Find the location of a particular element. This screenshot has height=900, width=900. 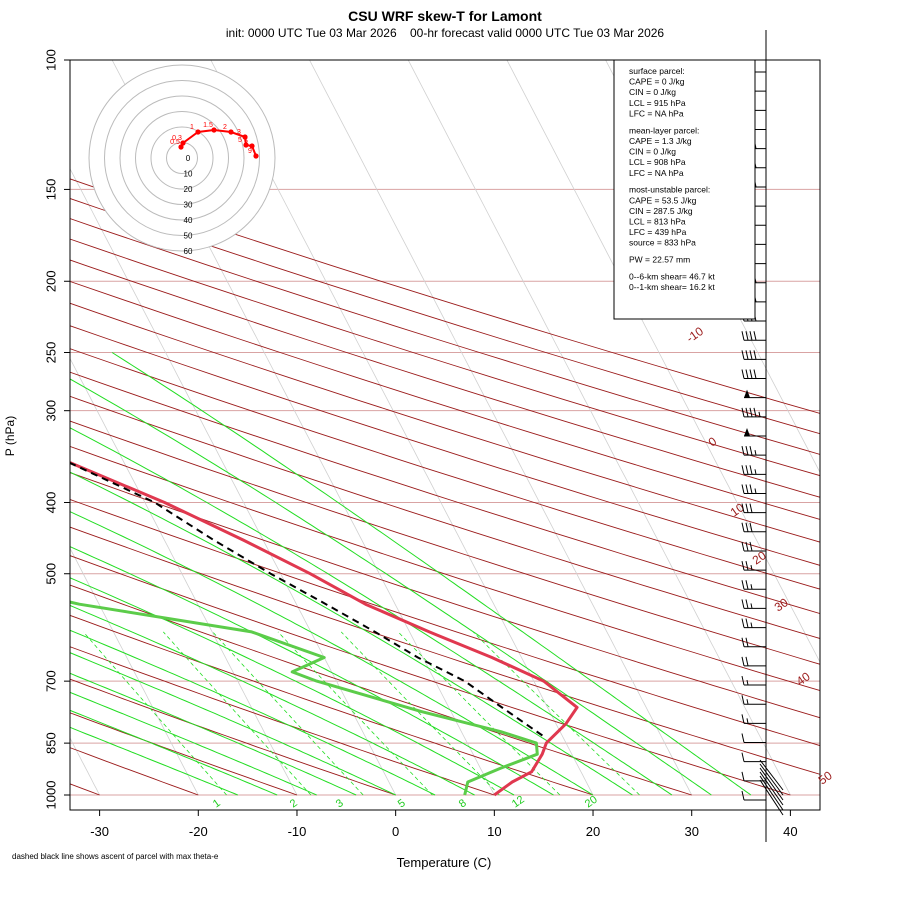

y-tick-label: 400 is located at coordinates (50, 503).